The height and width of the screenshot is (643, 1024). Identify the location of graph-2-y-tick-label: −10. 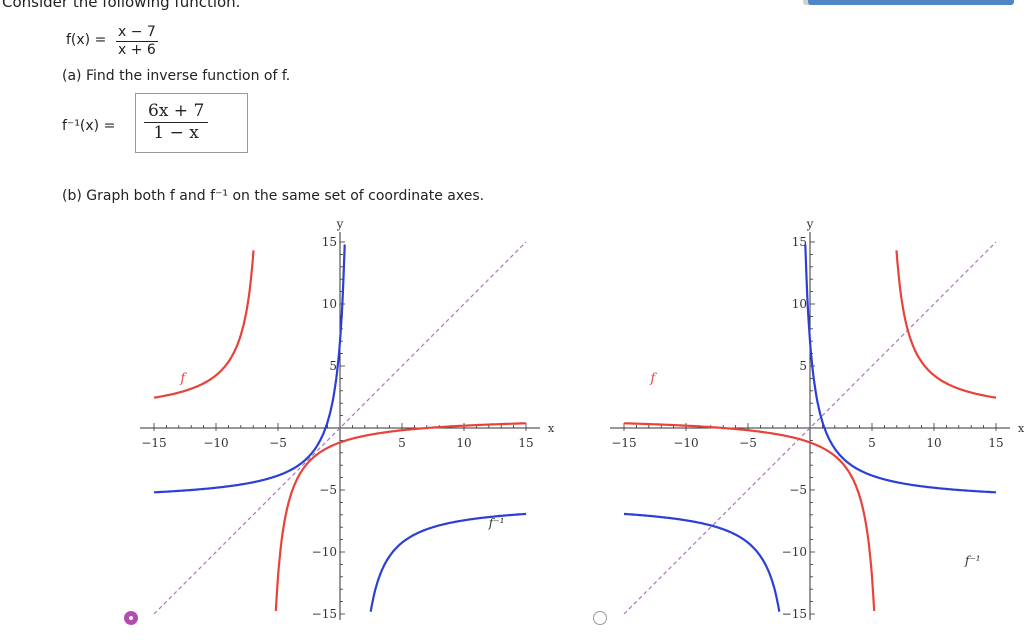
(794, 552).